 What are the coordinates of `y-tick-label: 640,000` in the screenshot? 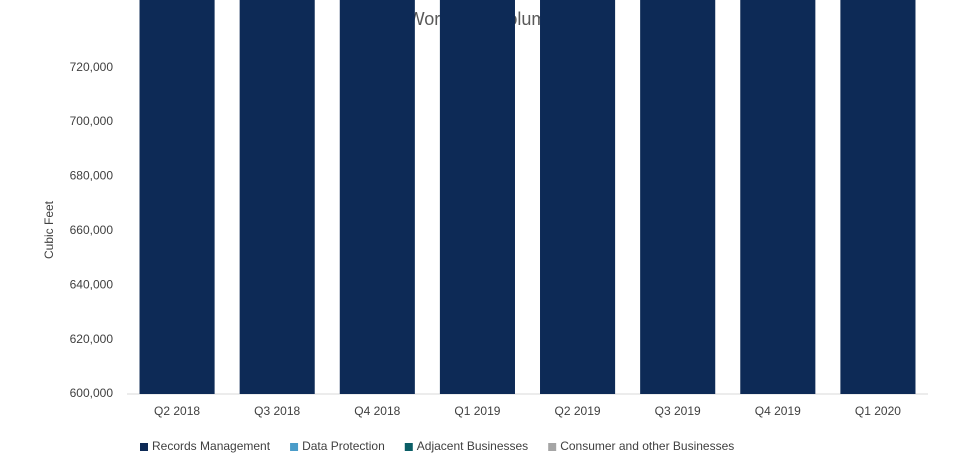 It's located at (92, 284).